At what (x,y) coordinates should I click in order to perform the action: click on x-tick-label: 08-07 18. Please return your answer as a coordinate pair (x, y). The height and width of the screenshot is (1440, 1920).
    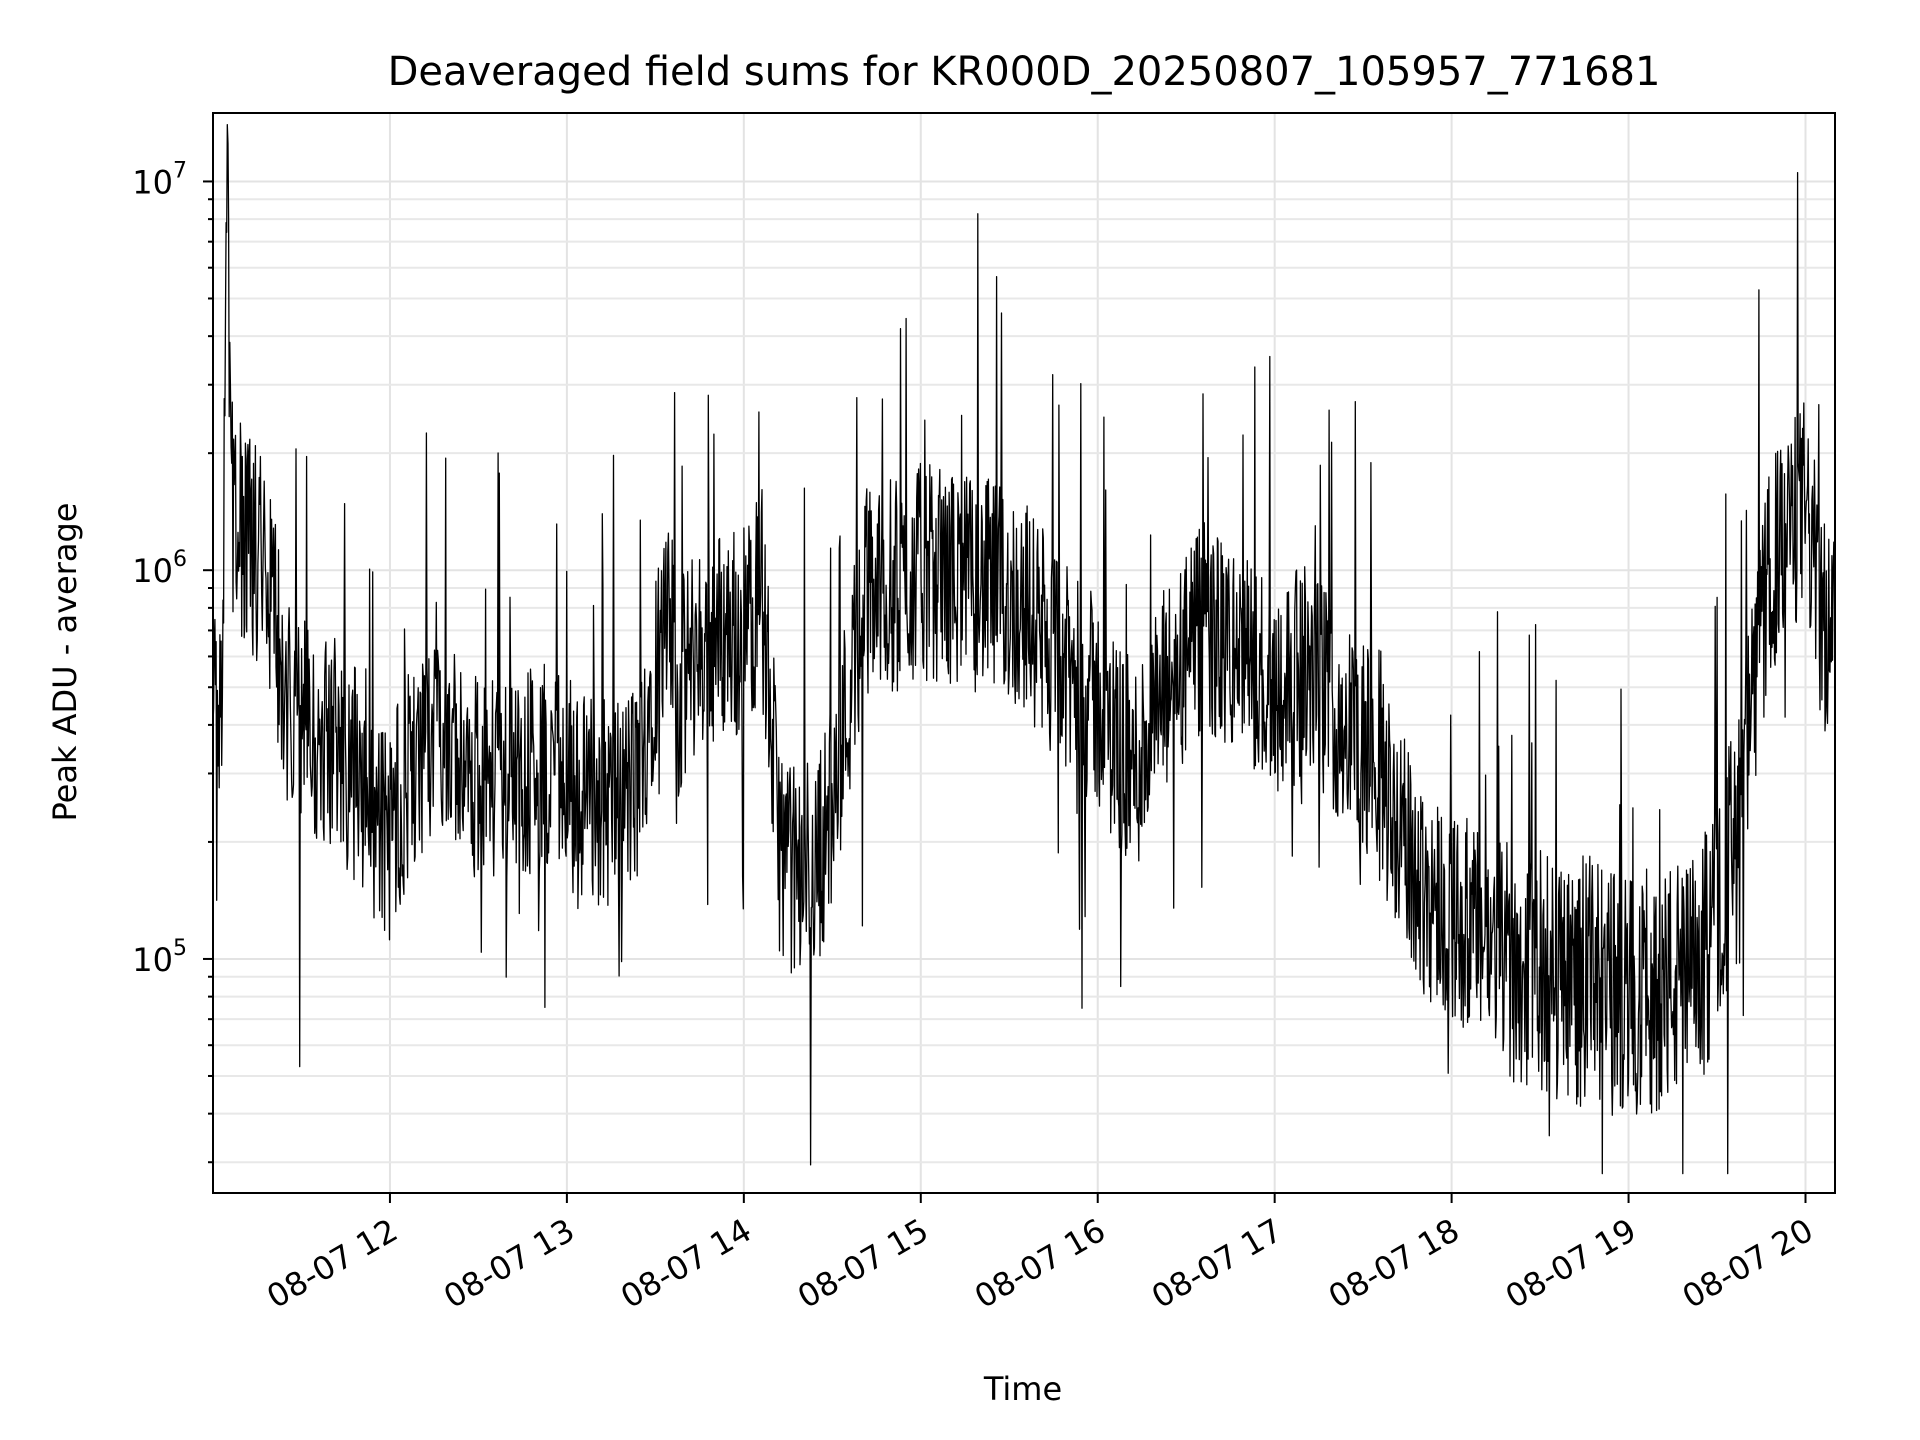
    Looking at the image, I should click on (1394, 1263).